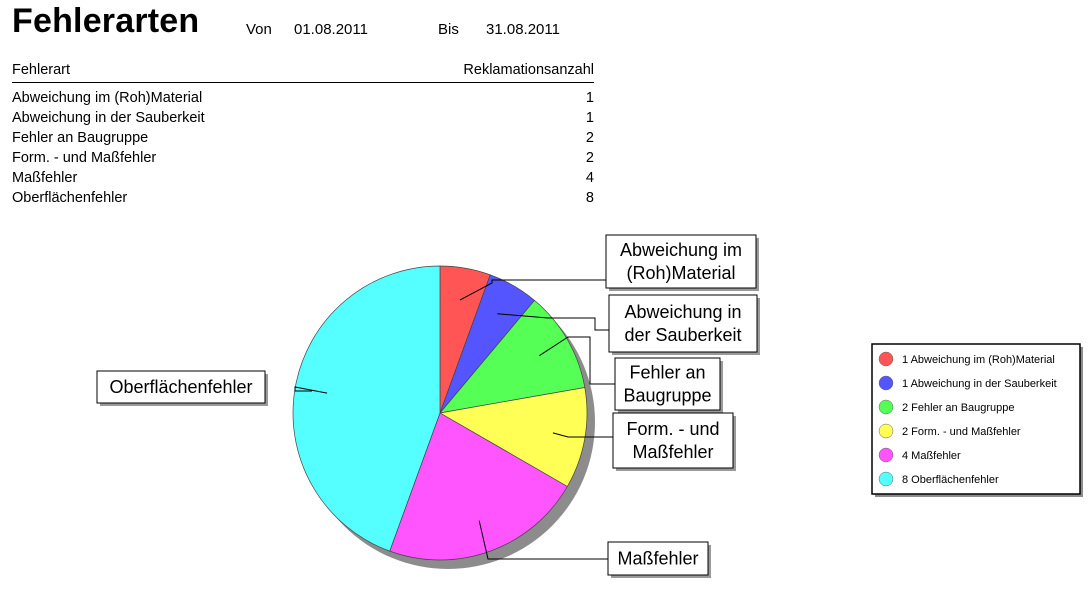  I want to click on callout-label: Baugruppe, so click(667, 396).